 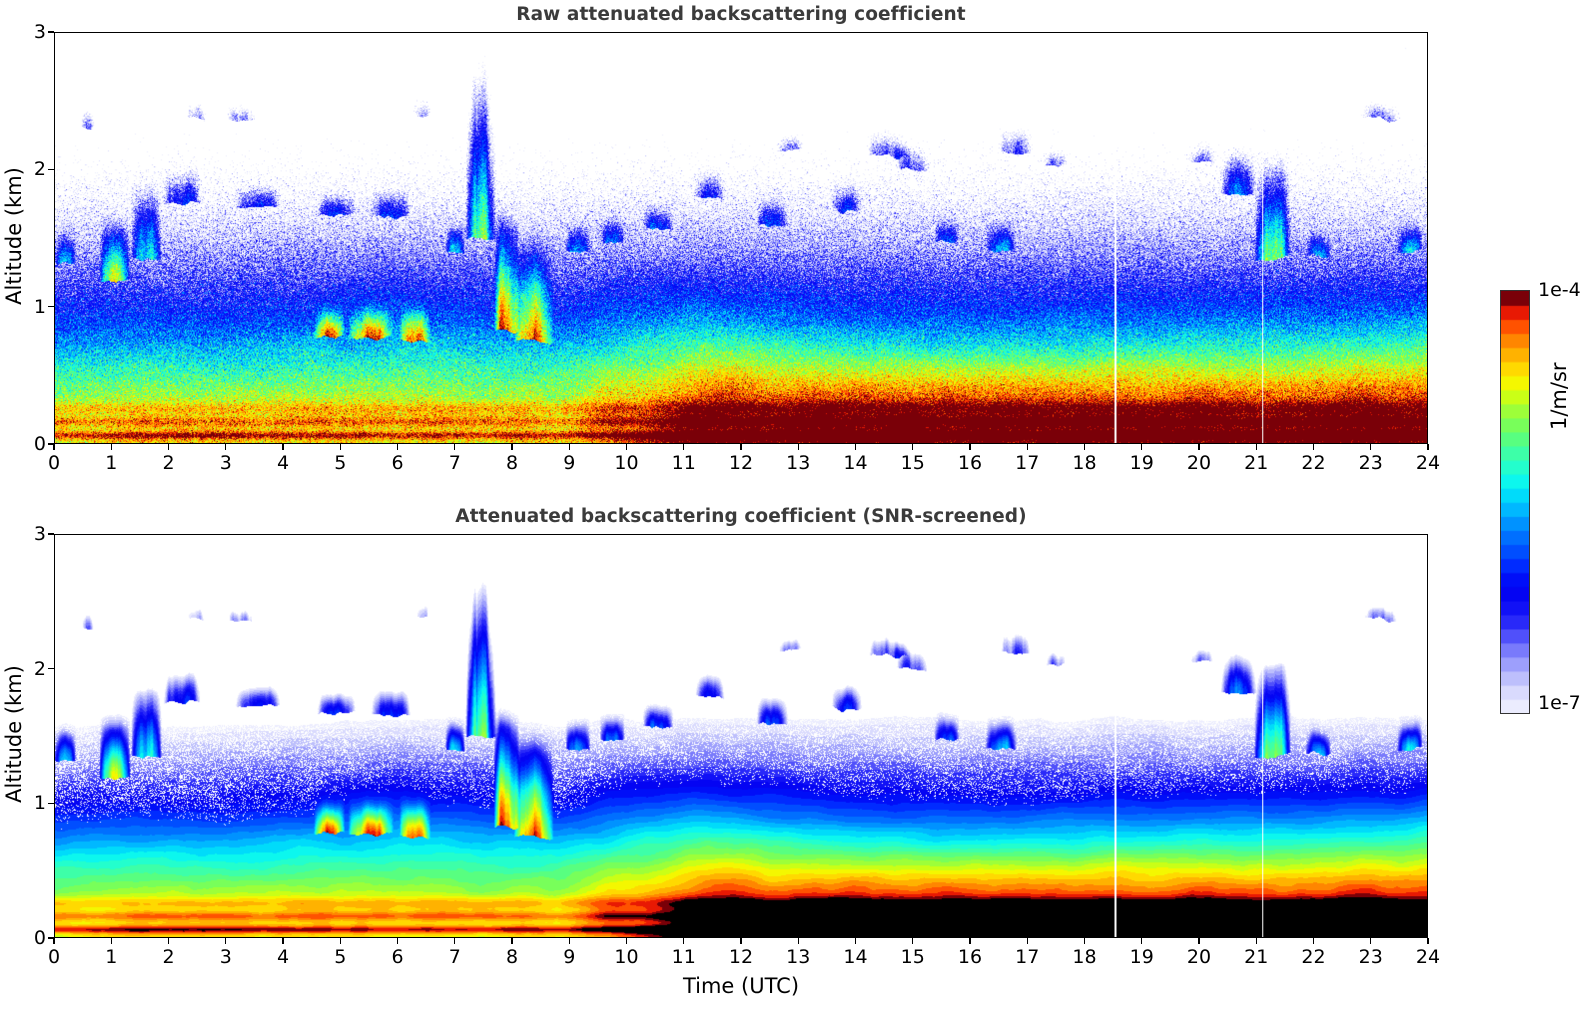 What do you see at coordinates (741, 957) in the screenshot?
I see `x-tick-label-bottom-12: 12` at bounding box center [741, 957].